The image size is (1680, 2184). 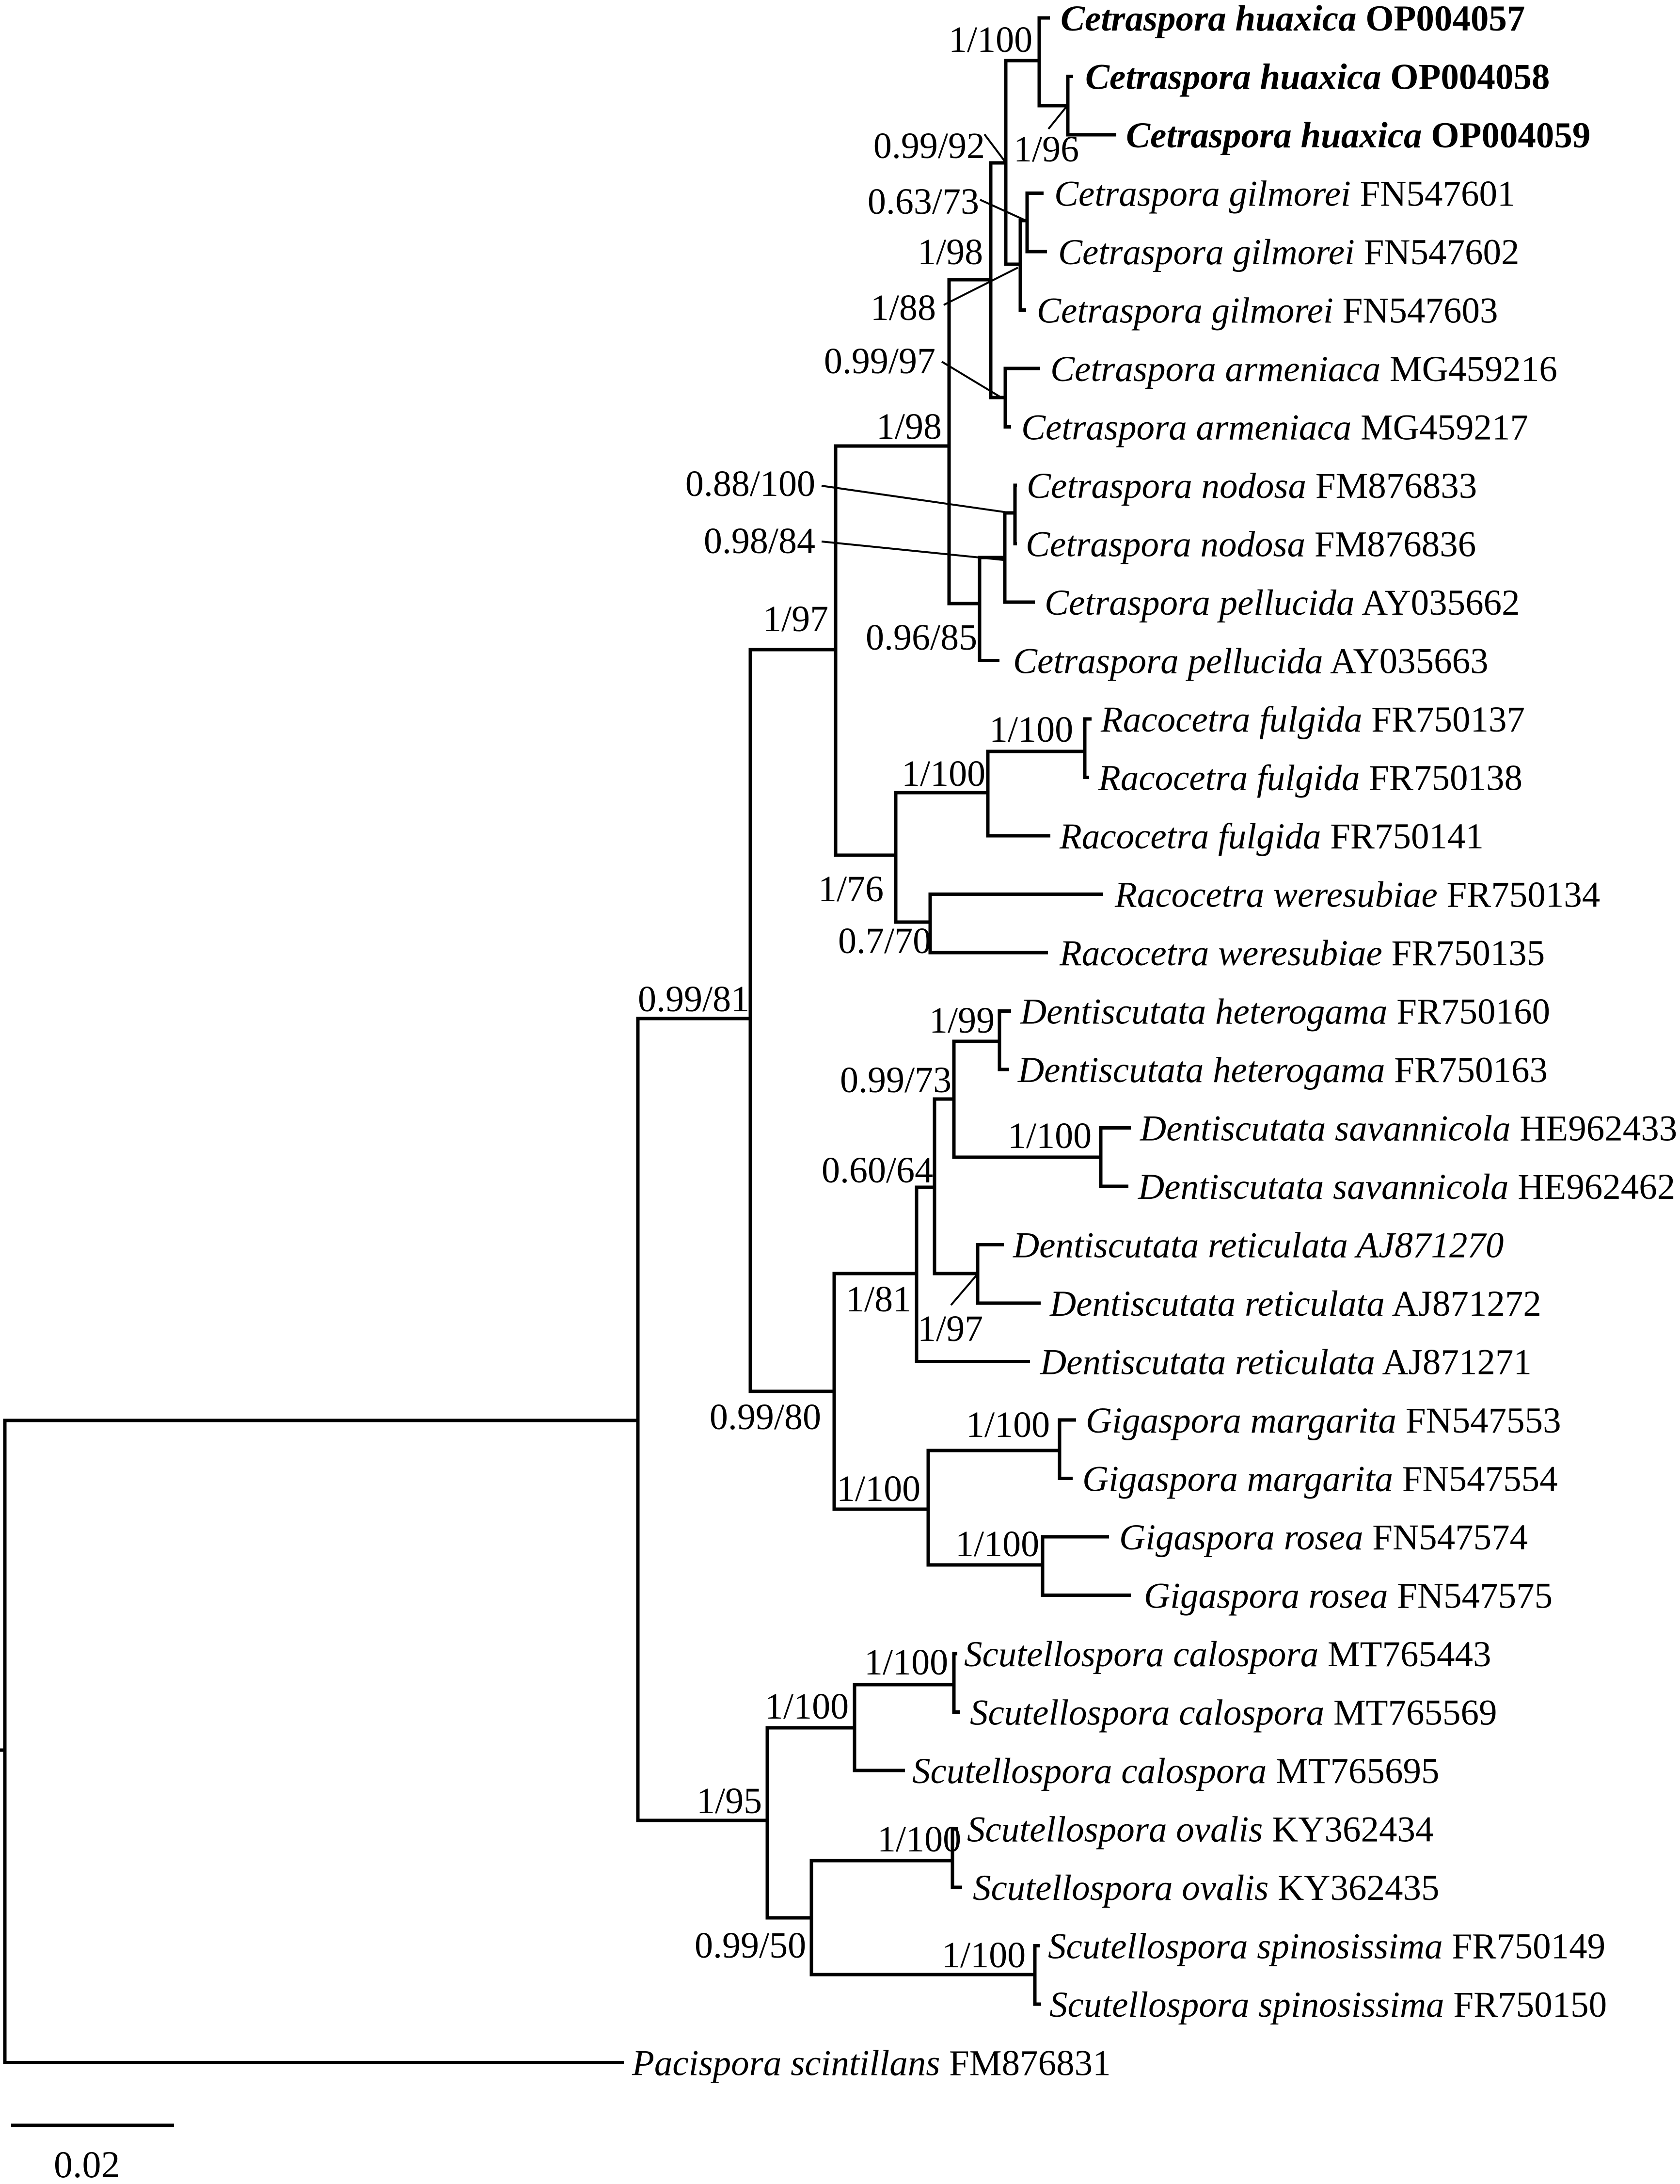 What do you see at coordinates (871, 2064) in the screenshot?
I see `svg-text: Pacispora scintillans FM876831` at bounding box center [871, 2064].